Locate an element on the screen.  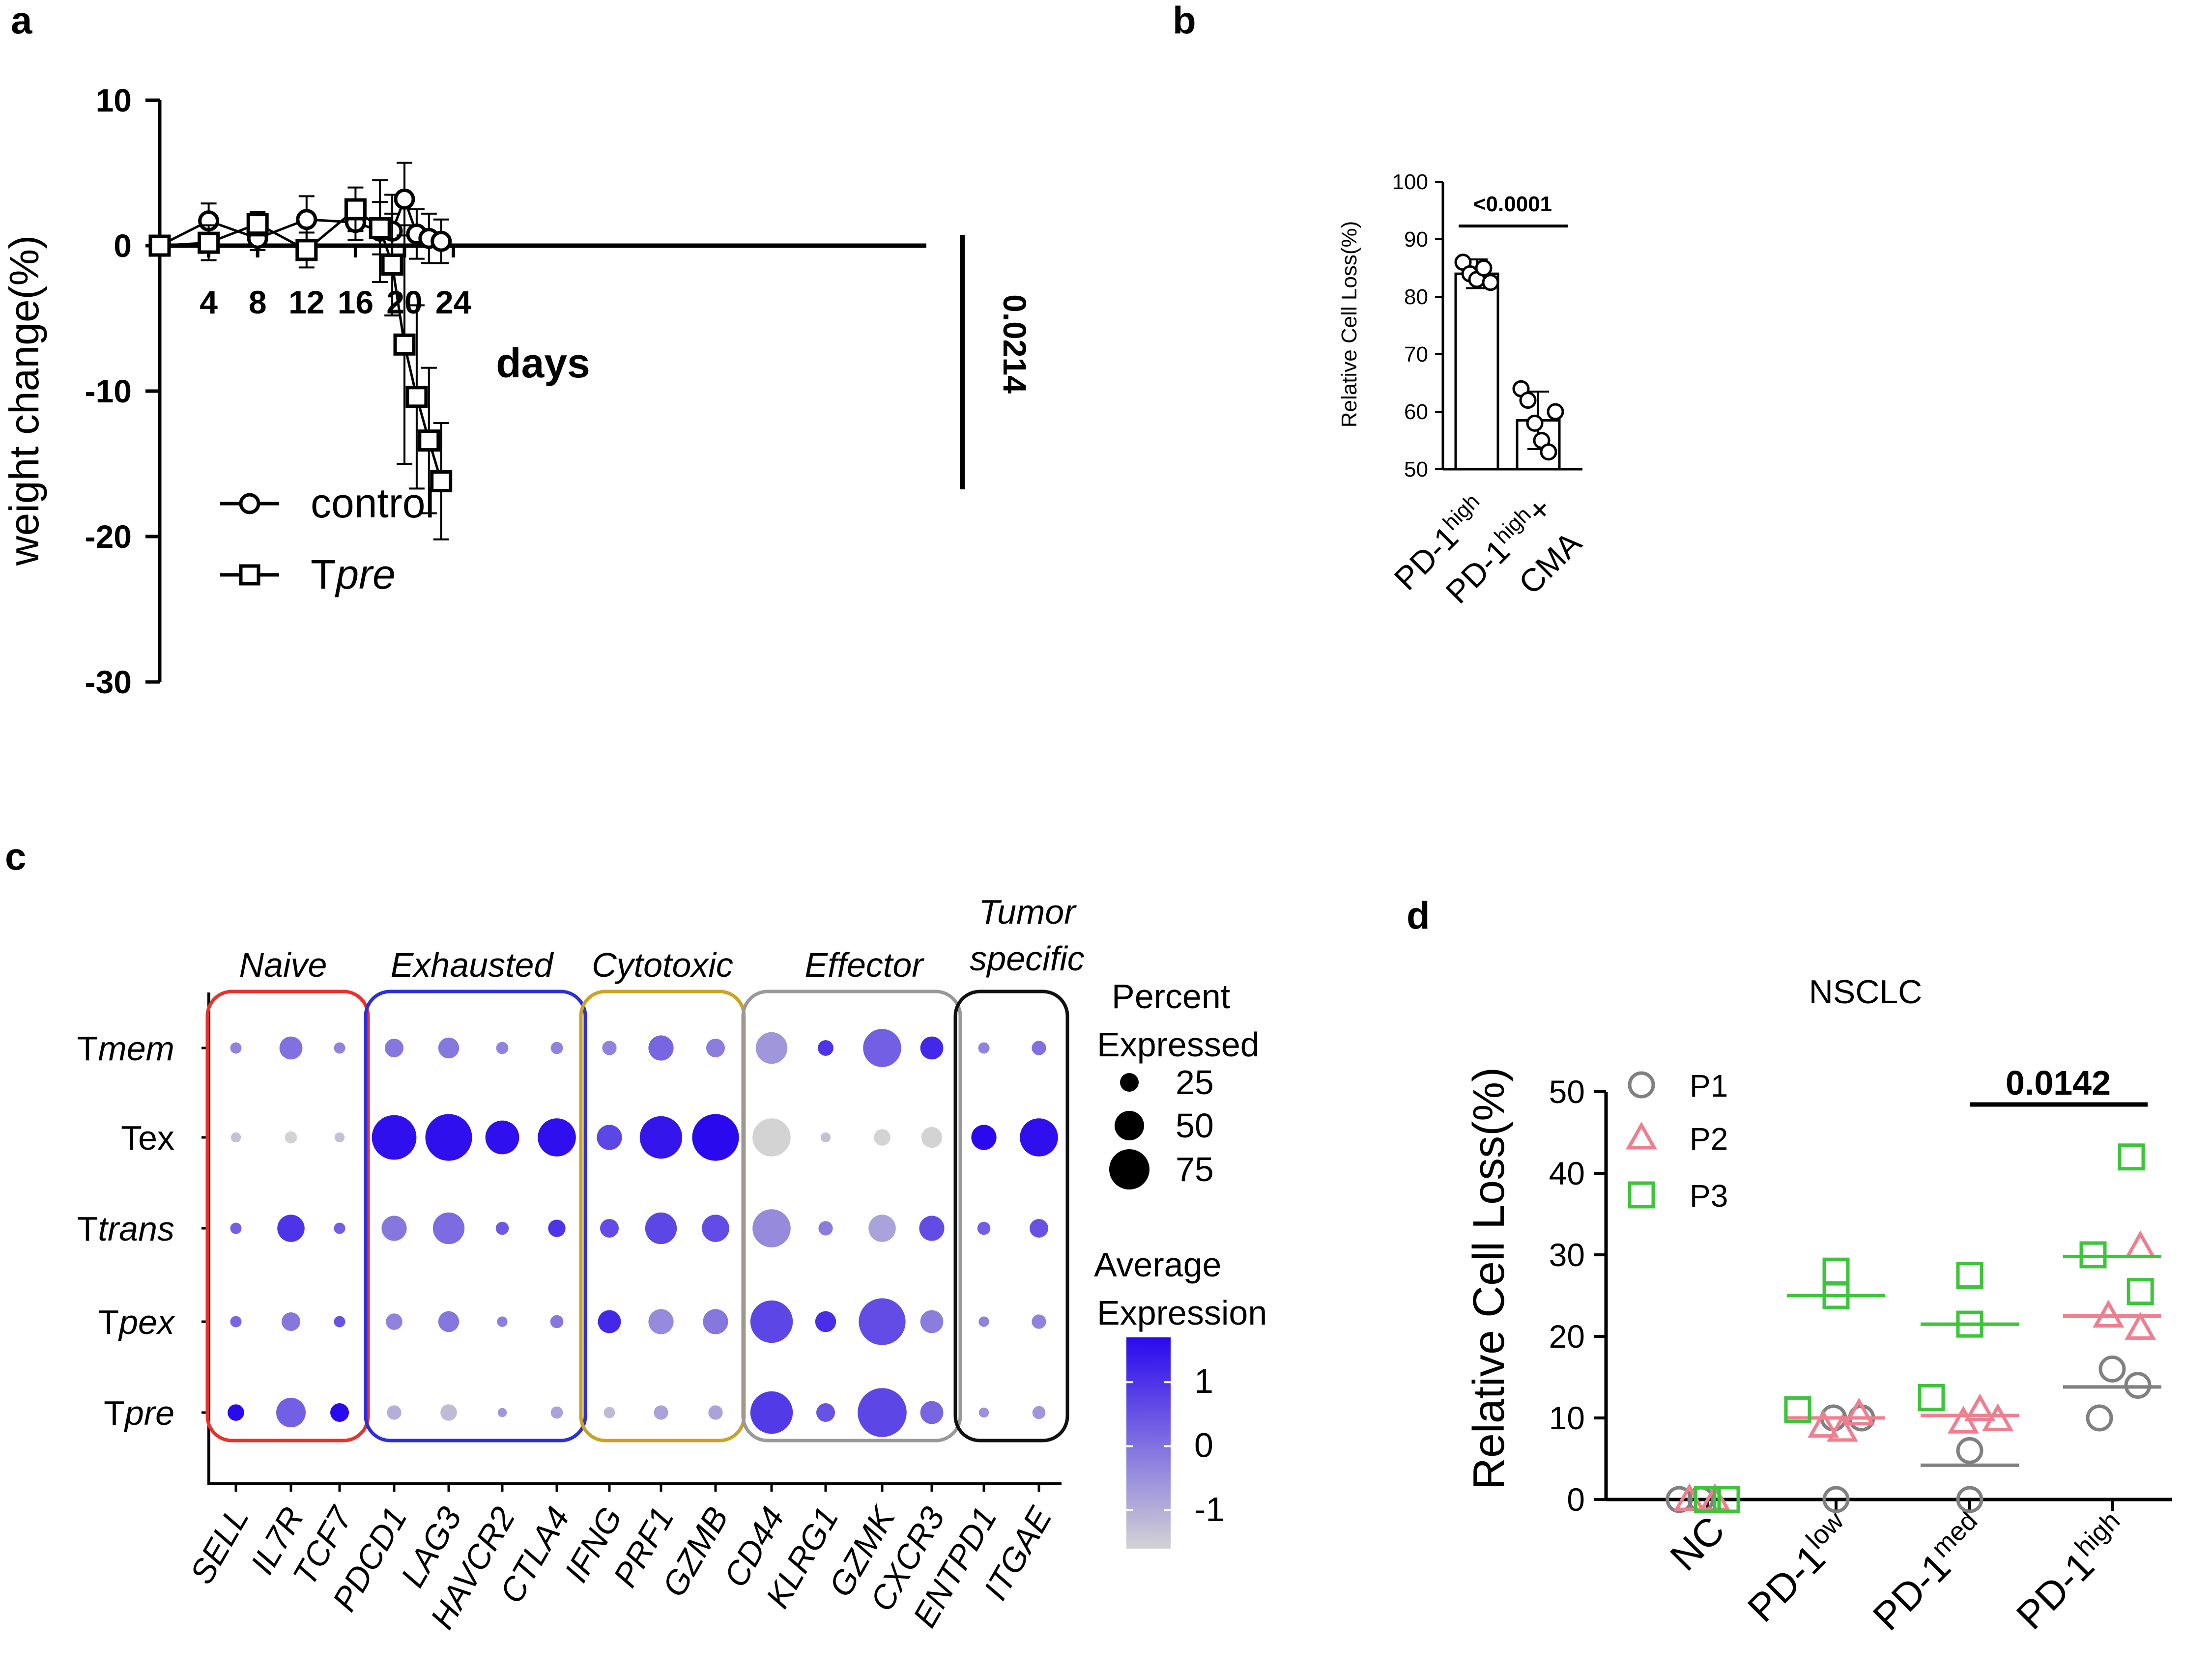
panel-b-ylabel: Relative Cell Loss(%) is located at coordinates (1349, 324).